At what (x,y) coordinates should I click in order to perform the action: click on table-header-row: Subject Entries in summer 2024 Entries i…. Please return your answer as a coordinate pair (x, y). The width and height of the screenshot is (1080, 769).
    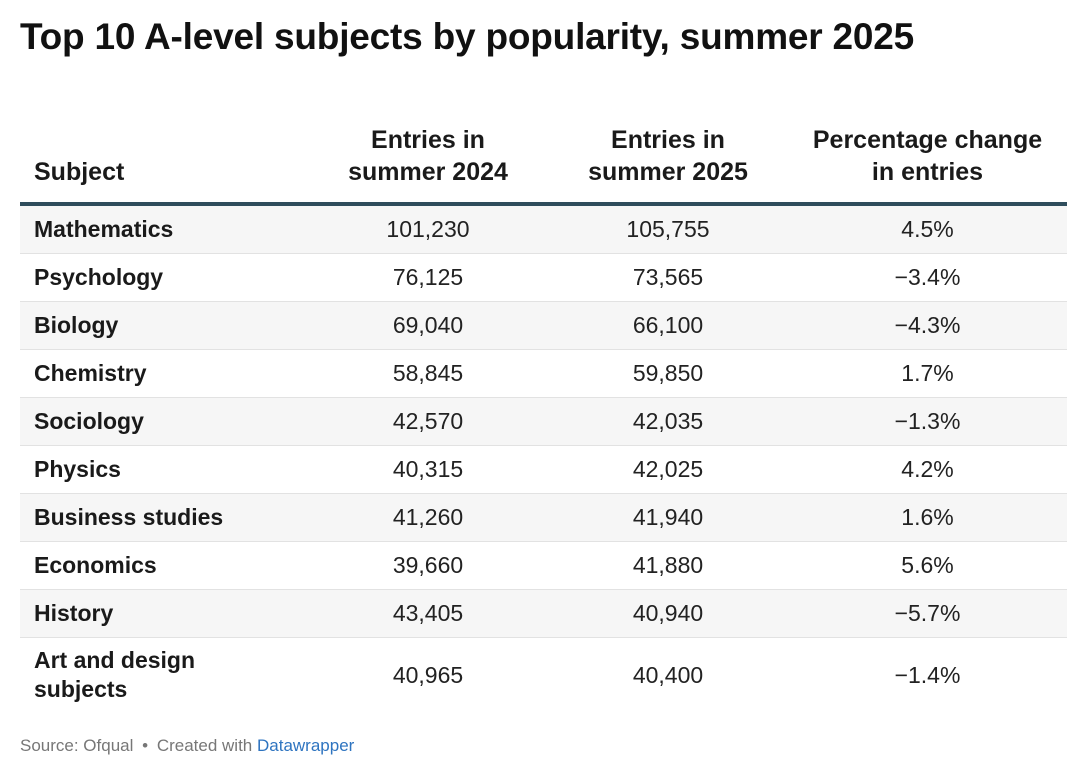
    Looking at the image, I should click on (543, 155).